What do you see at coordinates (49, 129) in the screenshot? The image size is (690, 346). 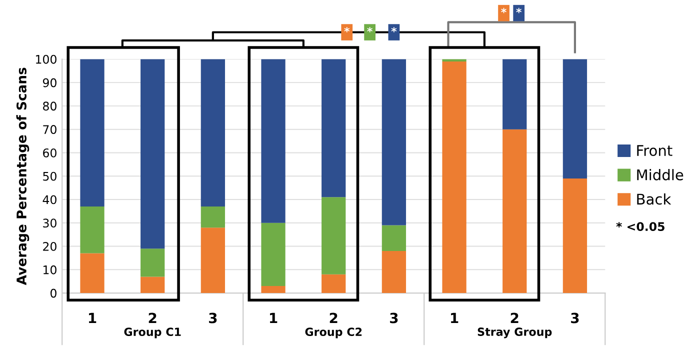 I see `y-tick-label: 70` at bounding box center [49, 129].